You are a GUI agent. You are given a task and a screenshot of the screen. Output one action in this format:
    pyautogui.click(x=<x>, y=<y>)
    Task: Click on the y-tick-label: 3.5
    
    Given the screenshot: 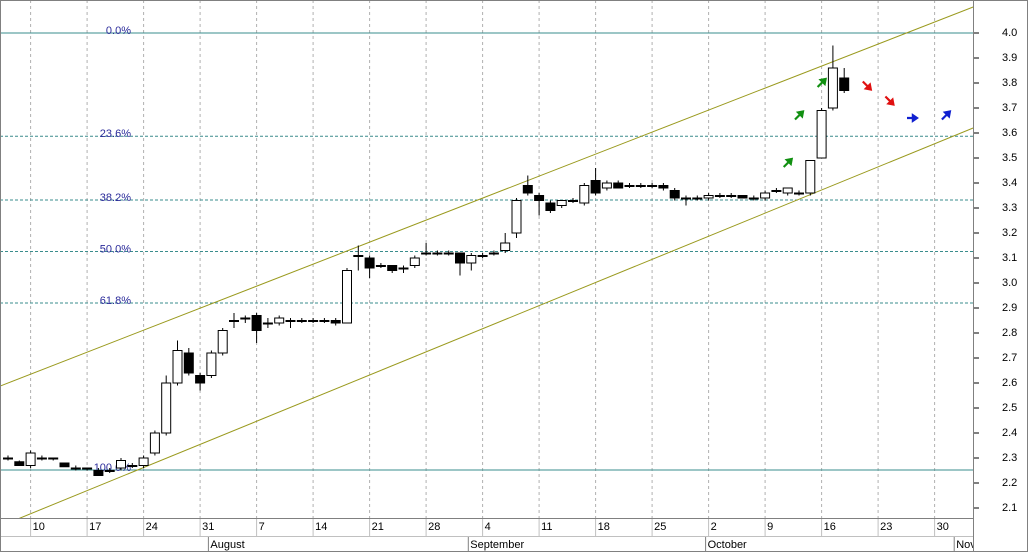 What is the action you would take?
    pyautogui.click(x=1009, y=158)
    